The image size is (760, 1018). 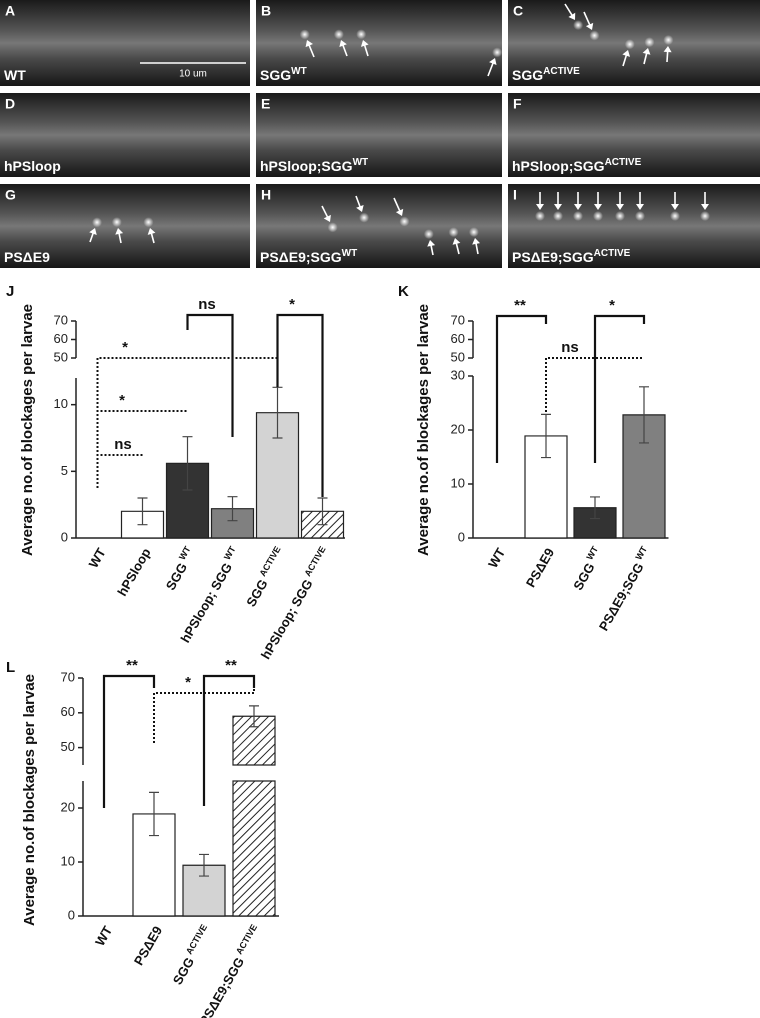 I want to click on panel-label-text: hPSloop, so click(x=32, y=166).